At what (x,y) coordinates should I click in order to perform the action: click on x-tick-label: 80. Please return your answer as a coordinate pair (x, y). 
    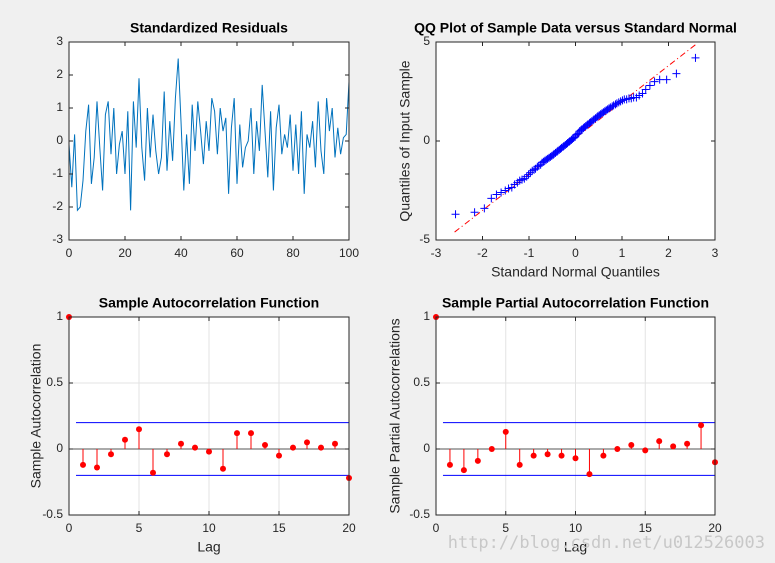
    Looking at the image, I should click on (293, 253).